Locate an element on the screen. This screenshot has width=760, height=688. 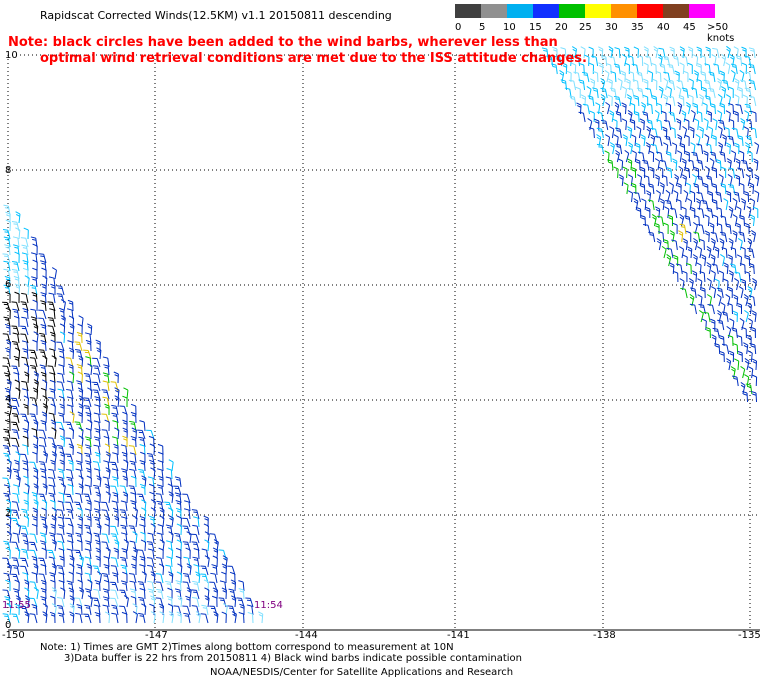
legend-label: 35 is located at coordinates (637, 27).